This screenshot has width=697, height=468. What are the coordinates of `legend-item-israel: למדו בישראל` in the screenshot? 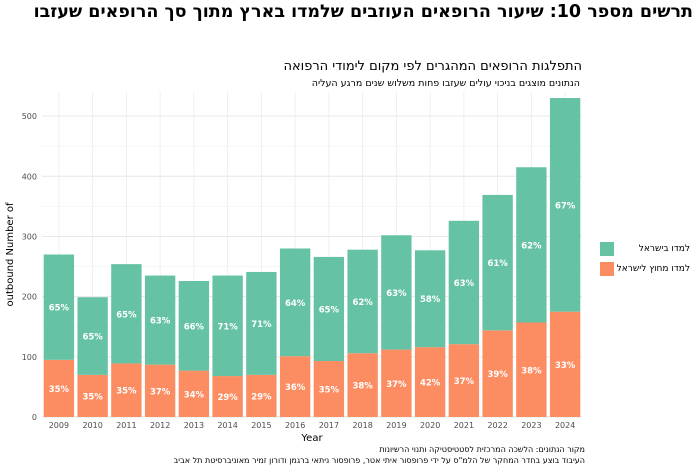 It's located at (645, 250).